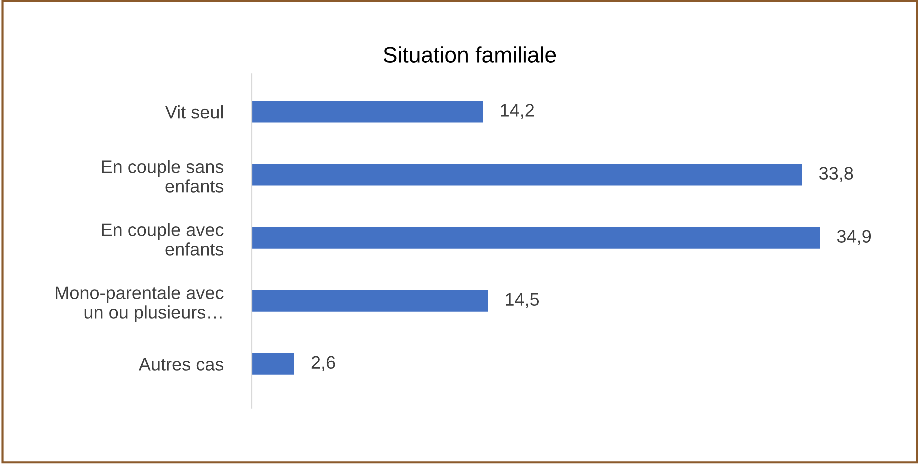  What do you see at coordinates (163, 239) in the screenshot?
I see `y-tick-label: En couple avec enfants` at bounding box center [163, 239].